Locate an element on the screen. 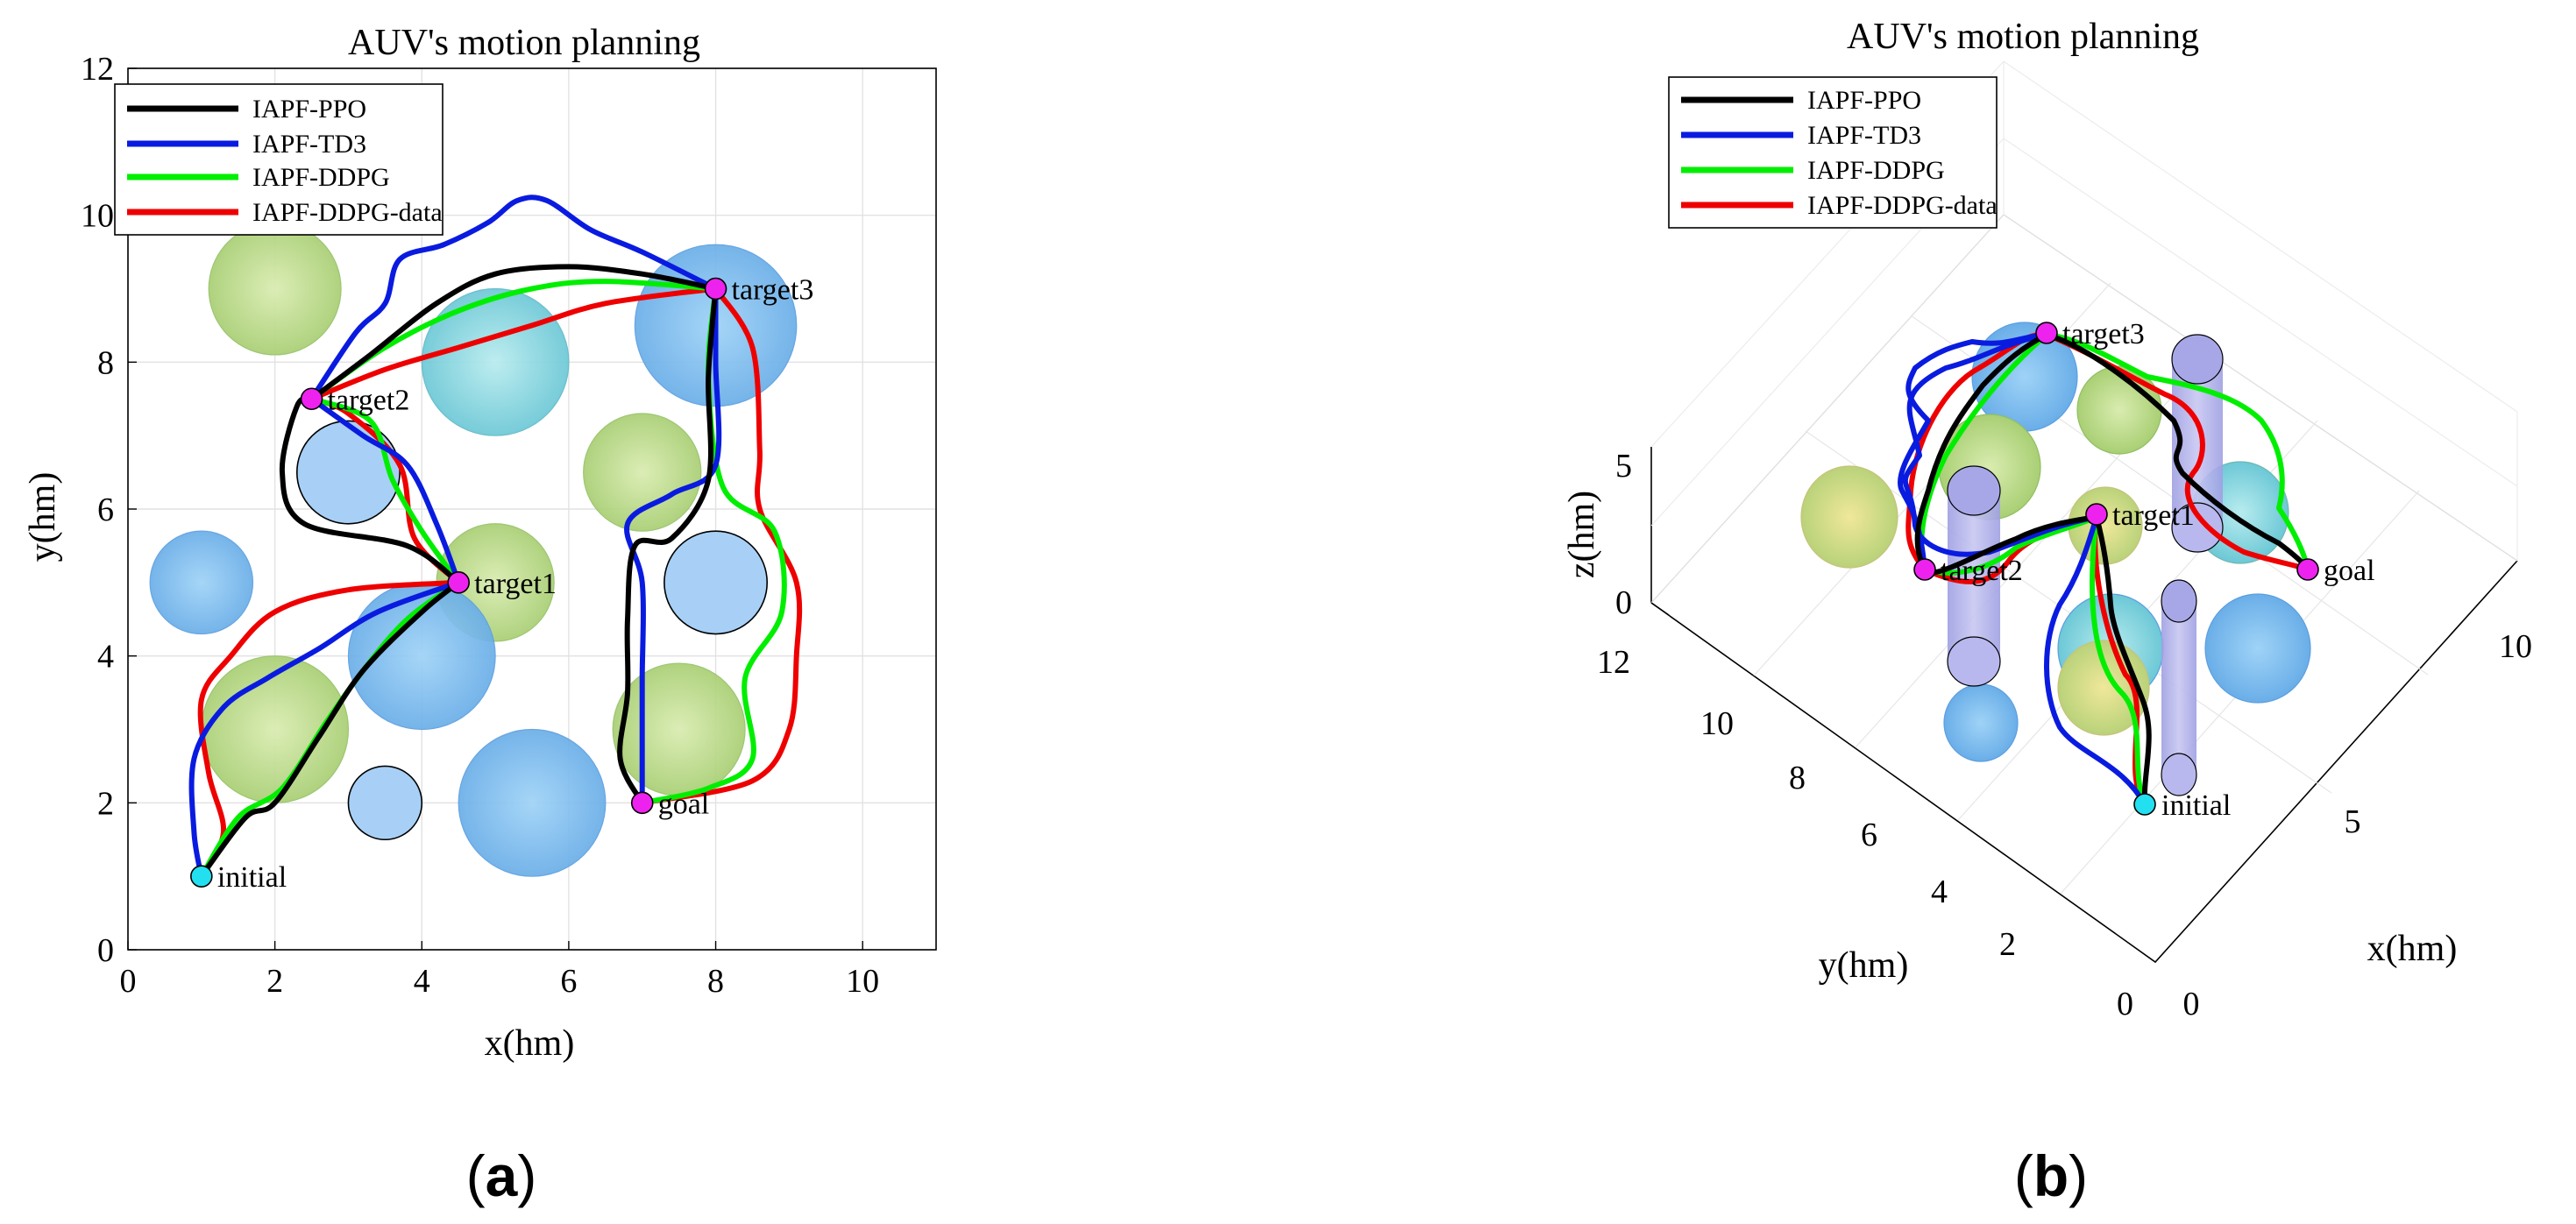  panel-b-label-target1: target1 is located at coordinates (2153, 515).